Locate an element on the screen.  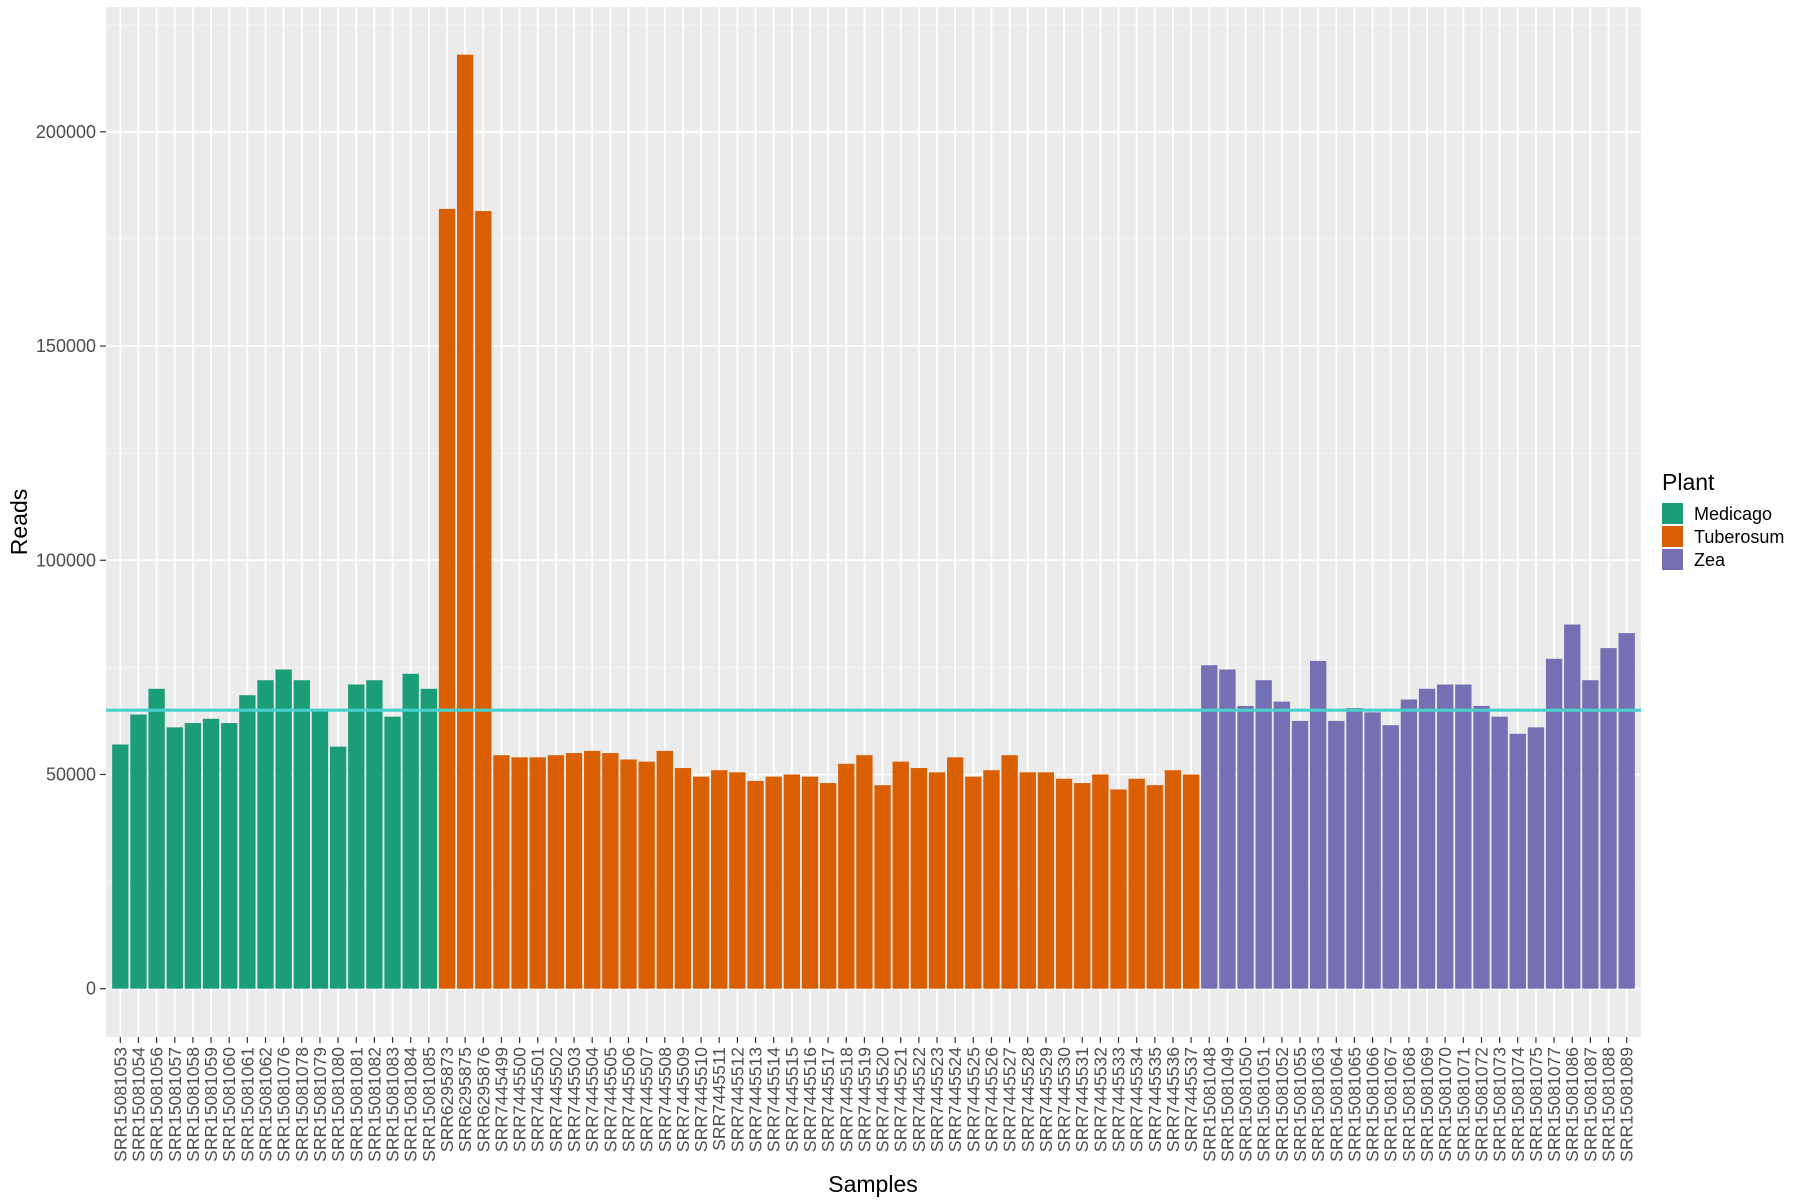
x-tick-label: SRR6295875 is located at coordinates (465, 1099).